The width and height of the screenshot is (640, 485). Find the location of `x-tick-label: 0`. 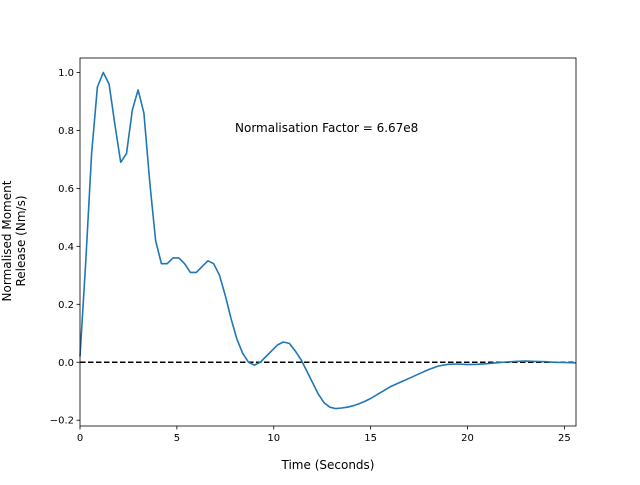

x-tick-label: 0 is located at coordinates (80, 438).